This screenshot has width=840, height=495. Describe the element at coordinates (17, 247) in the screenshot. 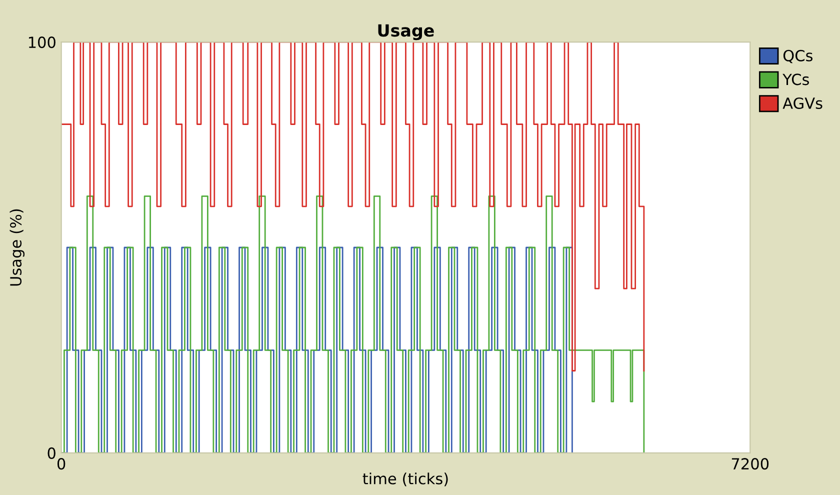

I see `y-axis-title: Usage (%)` at that location.